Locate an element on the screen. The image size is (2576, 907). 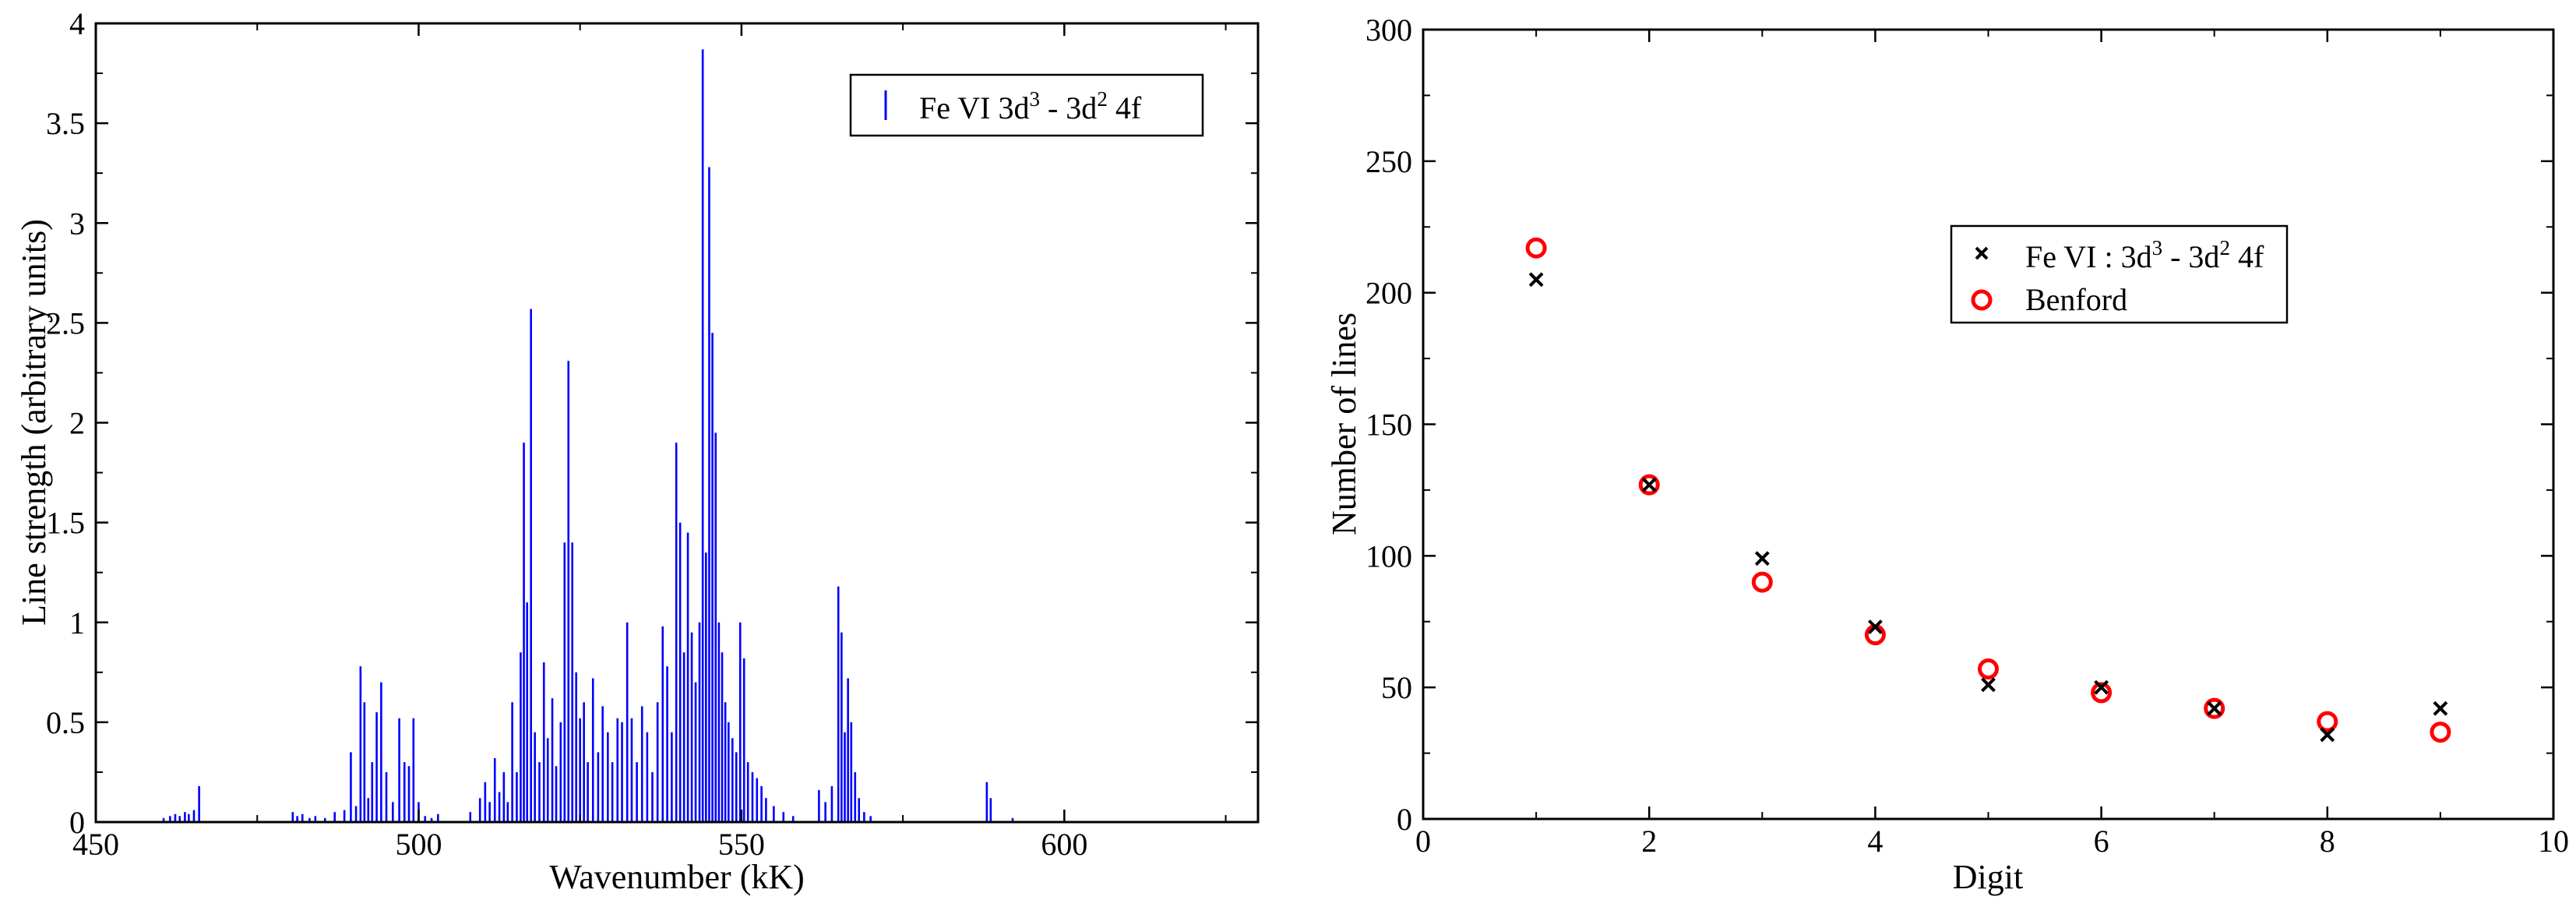
right-y-tick-label: 150 is located at coordinates (1389, 425).